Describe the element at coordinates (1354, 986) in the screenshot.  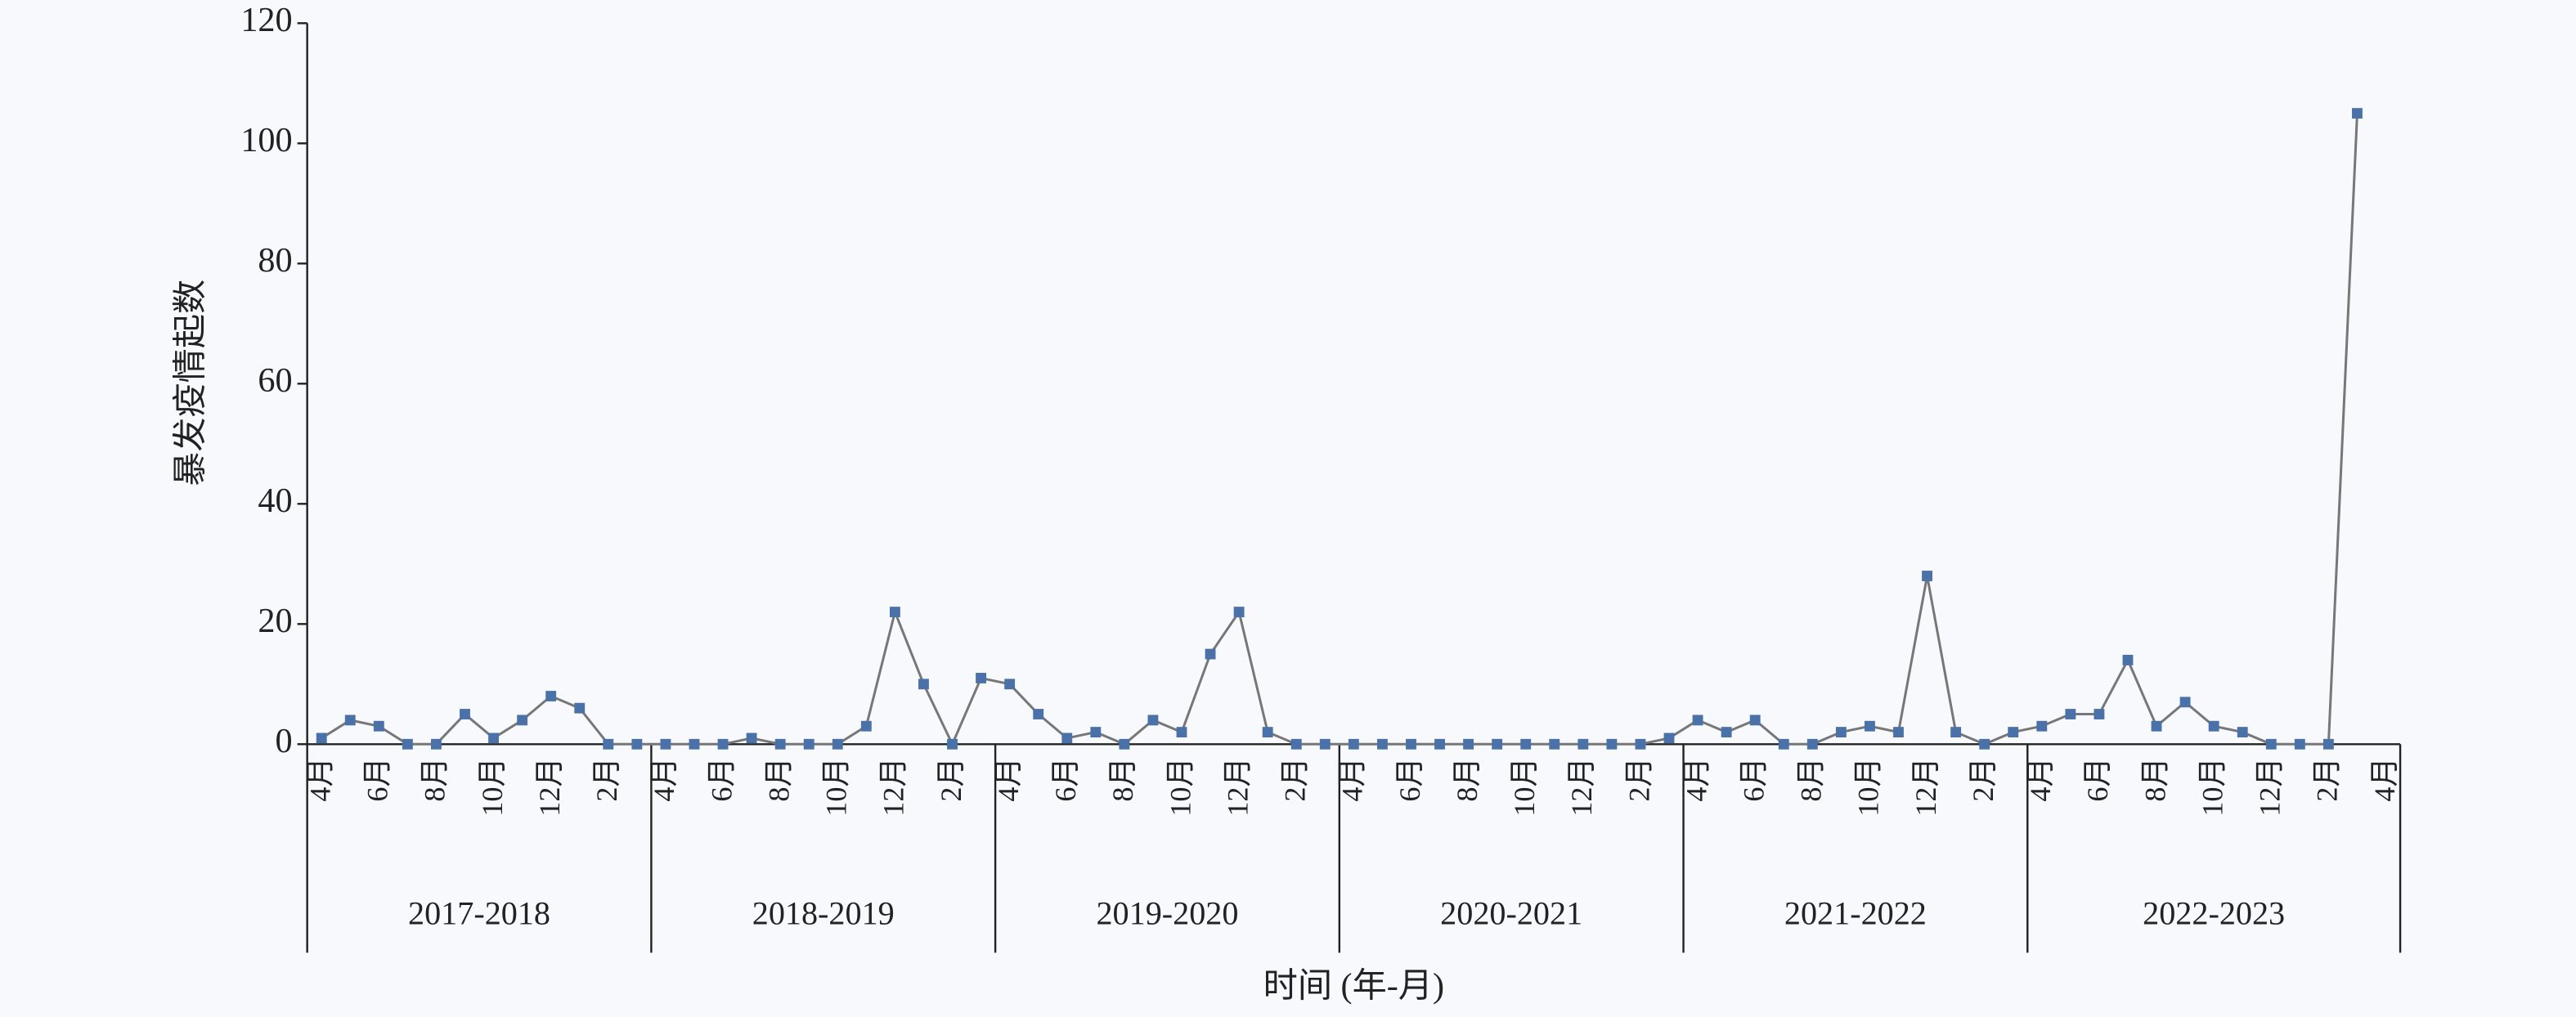
I see `x-axis-title: 时间 (年-月)` at that location.